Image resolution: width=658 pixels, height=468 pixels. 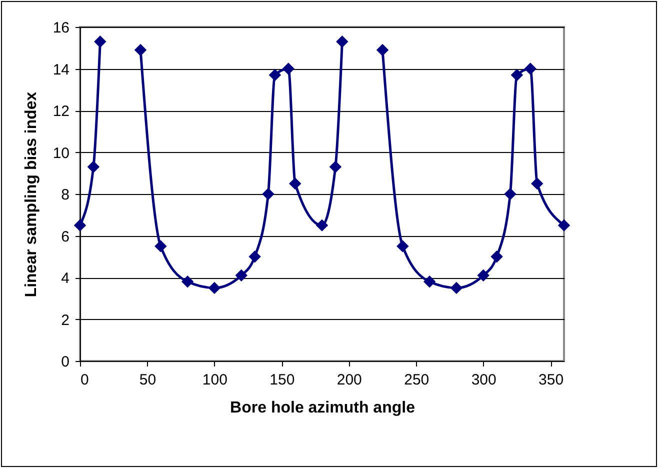 What do you see at coordinates (323, 408) in the screenshot?
I see `x-axis-title: Bore hole azimuth angle` at bounding box center [323, 408].